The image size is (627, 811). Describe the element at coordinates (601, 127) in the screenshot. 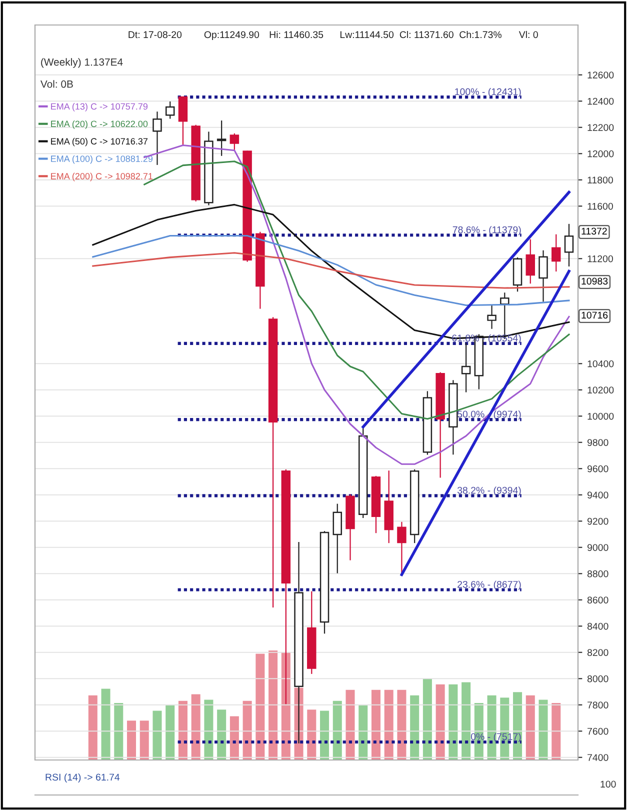

I see `y-tick-label: 12200` at that location.